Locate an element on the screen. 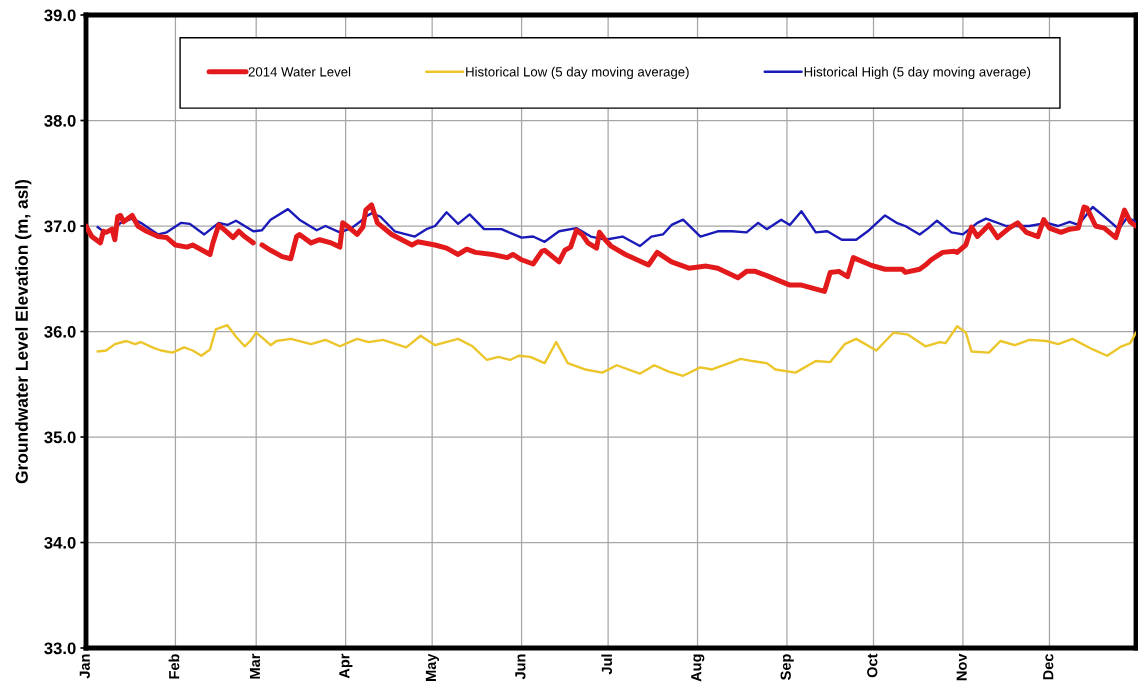  x-tick-label: Nov is located at coordinates (961, 667).